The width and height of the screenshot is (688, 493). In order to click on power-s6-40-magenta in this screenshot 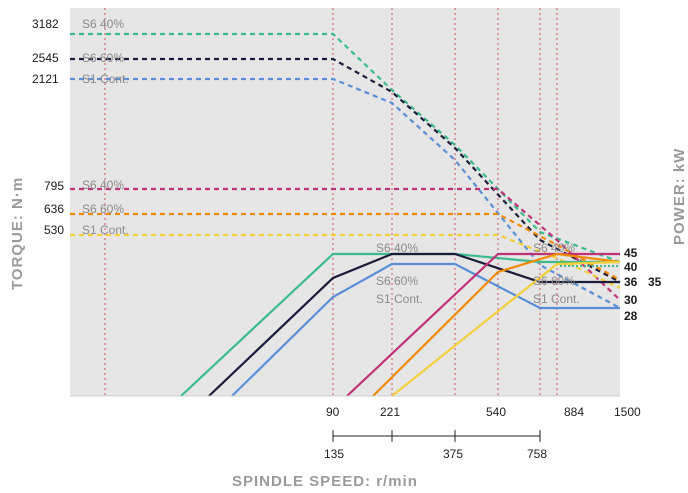, I will do `click(483, 324)`.